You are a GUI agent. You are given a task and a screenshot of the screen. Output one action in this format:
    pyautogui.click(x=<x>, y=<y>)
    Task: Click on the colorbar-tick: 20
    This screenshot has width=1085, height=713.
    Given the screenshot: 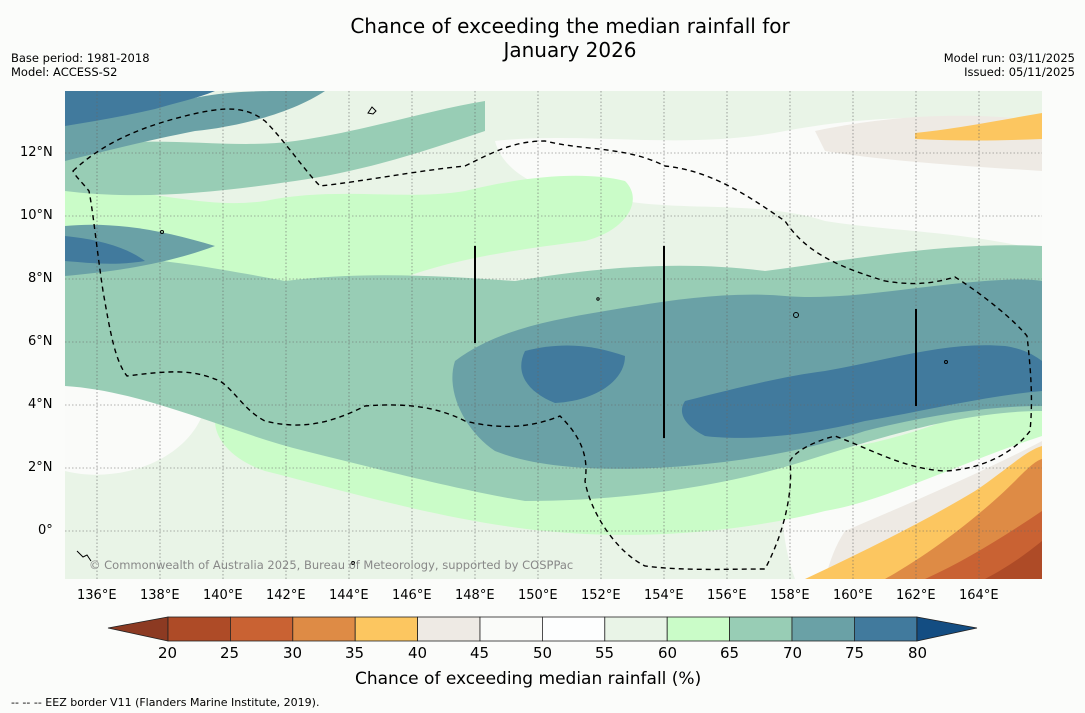 What is the action you would take?
    pyautogui.click(x=168, y=653)
    